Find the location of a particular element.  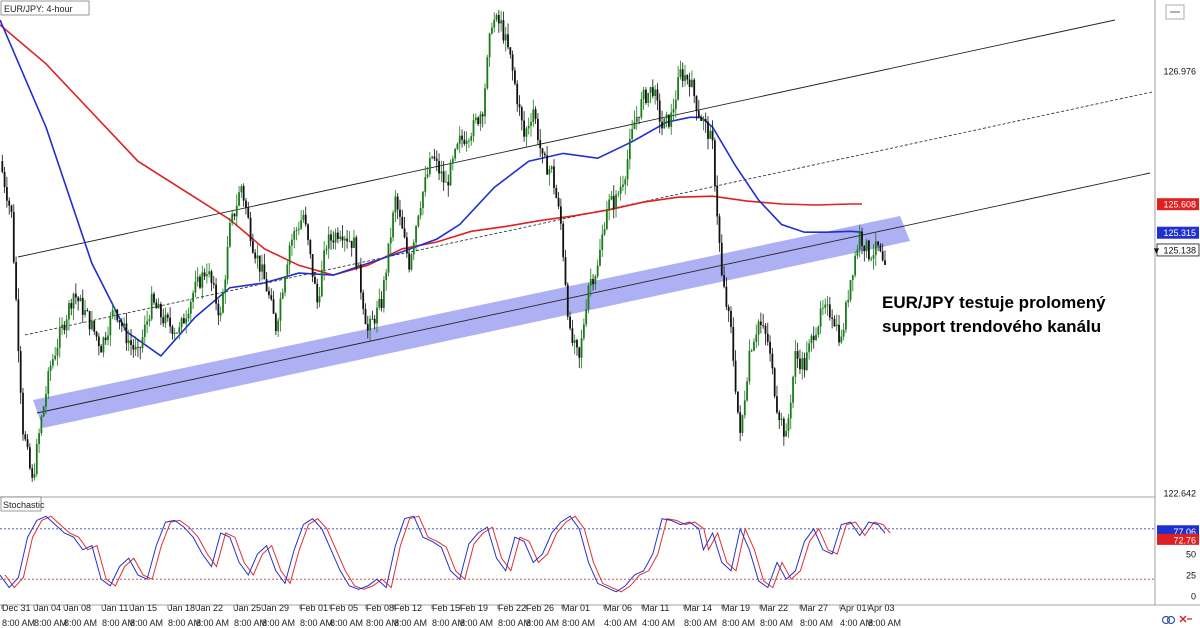

price-label-text: 125.608 is located at coordinates (1179, 205).